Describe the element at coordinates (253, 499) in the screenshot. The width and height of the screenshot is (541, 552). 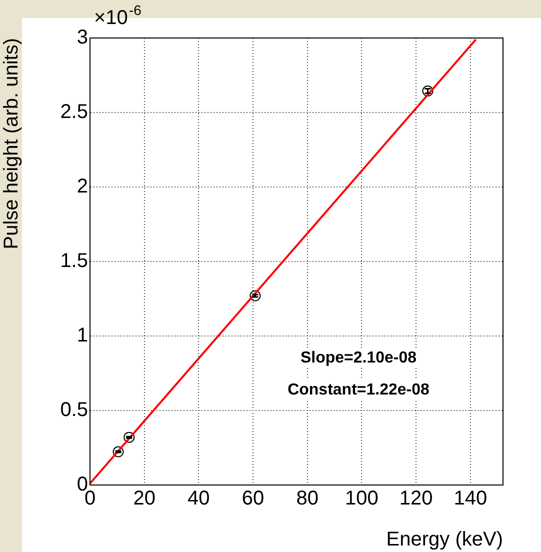
I see `x-tick-label: 60` at that location.